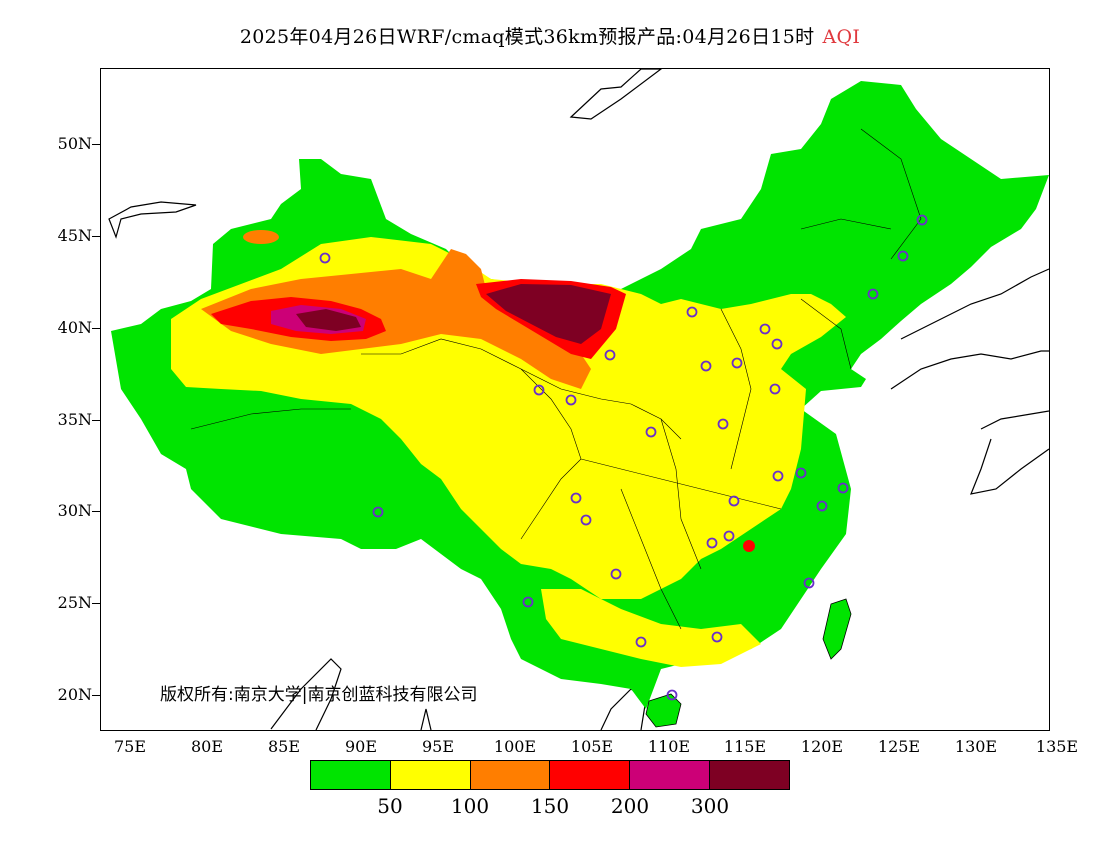 This screenshot has width=1100, height=850. Describe the element at coordinates (510, 775) in the screenshot. I see `legend-swatch-sensitive` at that location.